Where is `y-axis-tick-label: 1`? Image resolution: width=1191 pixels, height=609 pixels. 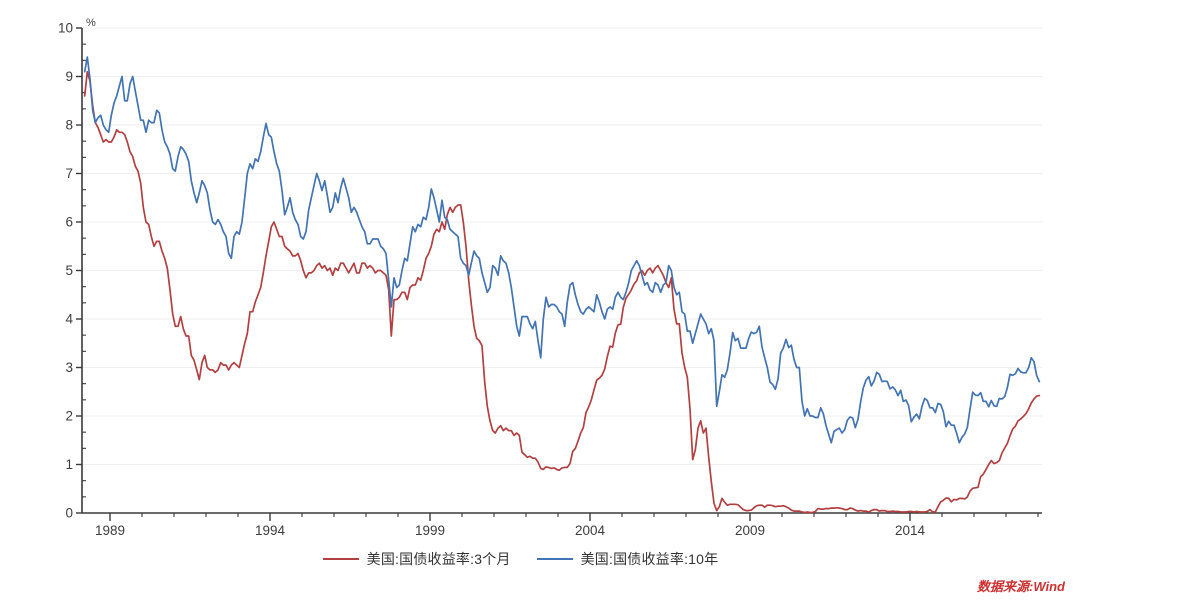 y-axis-tick-label: 1 is located at coordinates (69, 464).